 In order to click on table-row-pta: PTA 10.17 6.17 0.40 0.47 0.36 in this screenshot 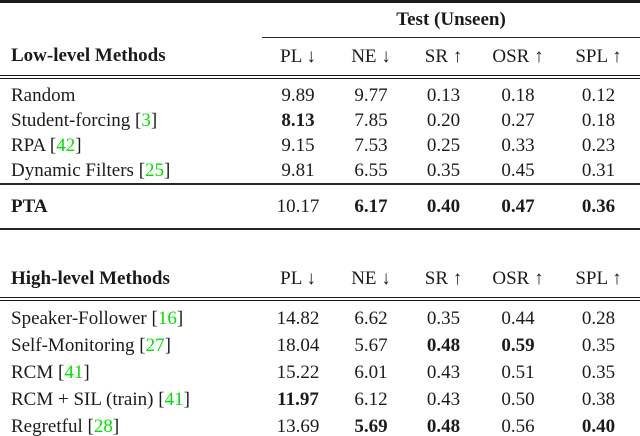, I will do `click(320, 206)`.